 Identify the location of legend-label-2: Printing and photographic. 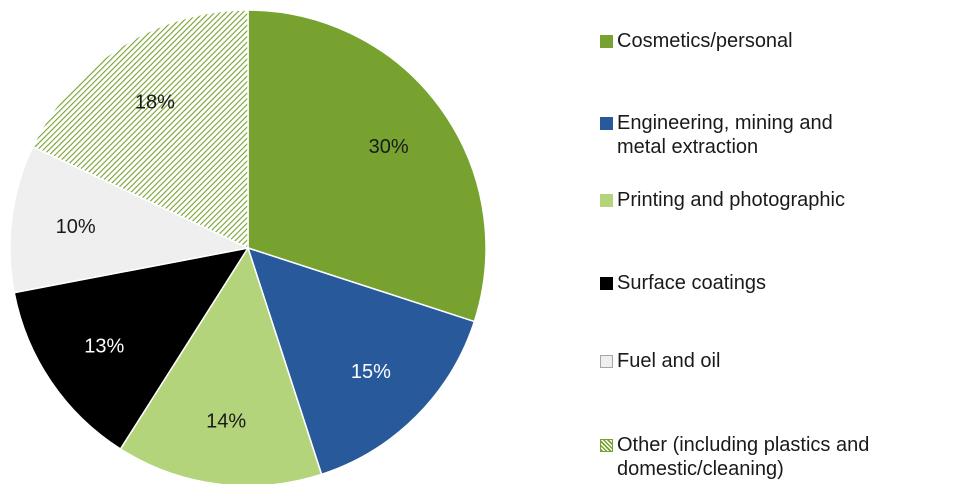
(731, 200).